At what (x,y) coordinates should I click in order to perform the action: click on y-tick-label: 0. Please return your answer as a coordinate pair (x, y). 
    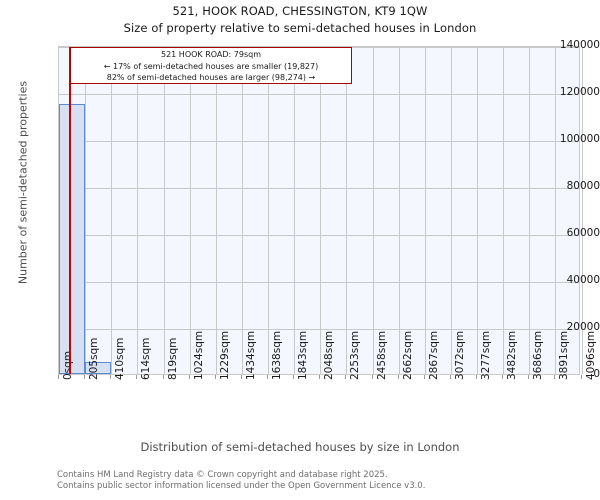
    Looking at the image, I should click on (596, 374).